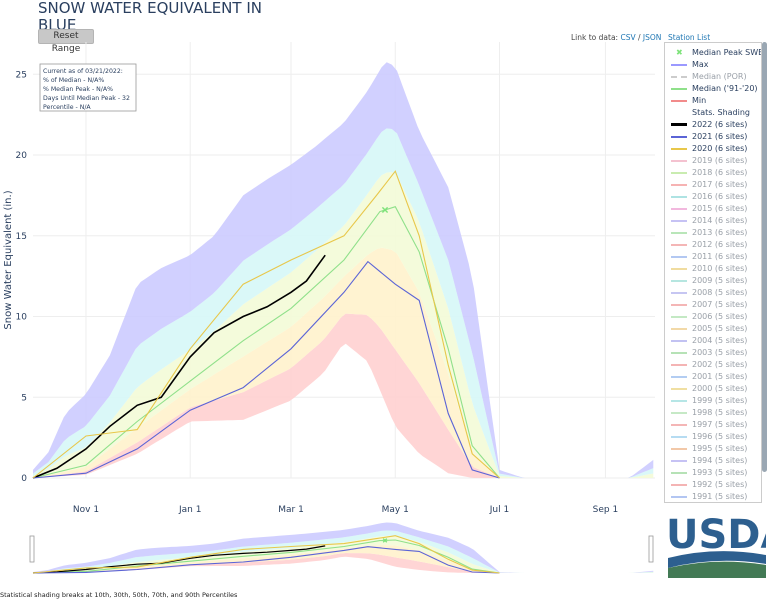  I want to click on legend-item: 2007 (5 sites), so click(710, 305).